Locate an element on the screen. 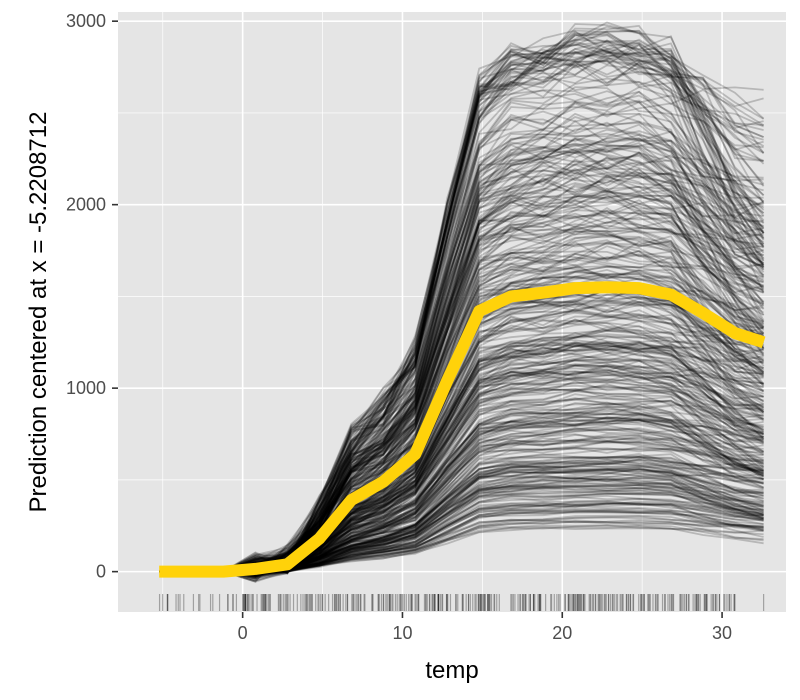  y-tick-label: 0 is located at coordinates (101, 572).